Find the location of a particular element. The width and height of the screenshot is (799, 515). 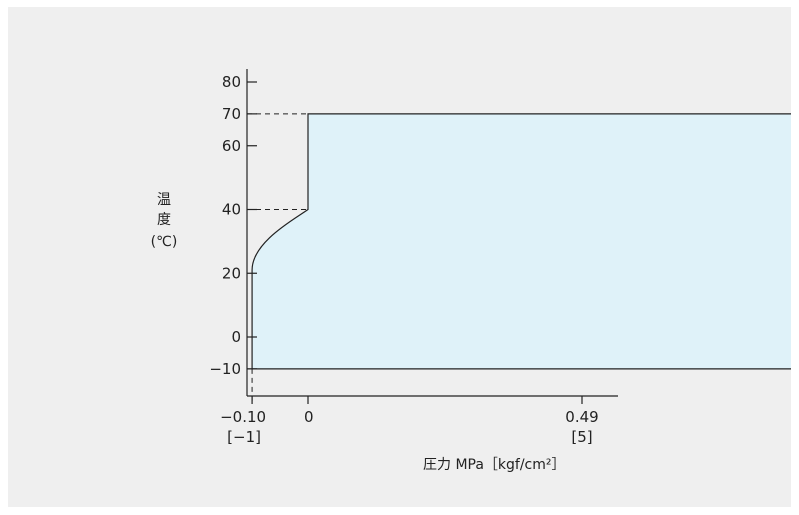

y-tick-label: 80 is located at coordinates (231, 82).